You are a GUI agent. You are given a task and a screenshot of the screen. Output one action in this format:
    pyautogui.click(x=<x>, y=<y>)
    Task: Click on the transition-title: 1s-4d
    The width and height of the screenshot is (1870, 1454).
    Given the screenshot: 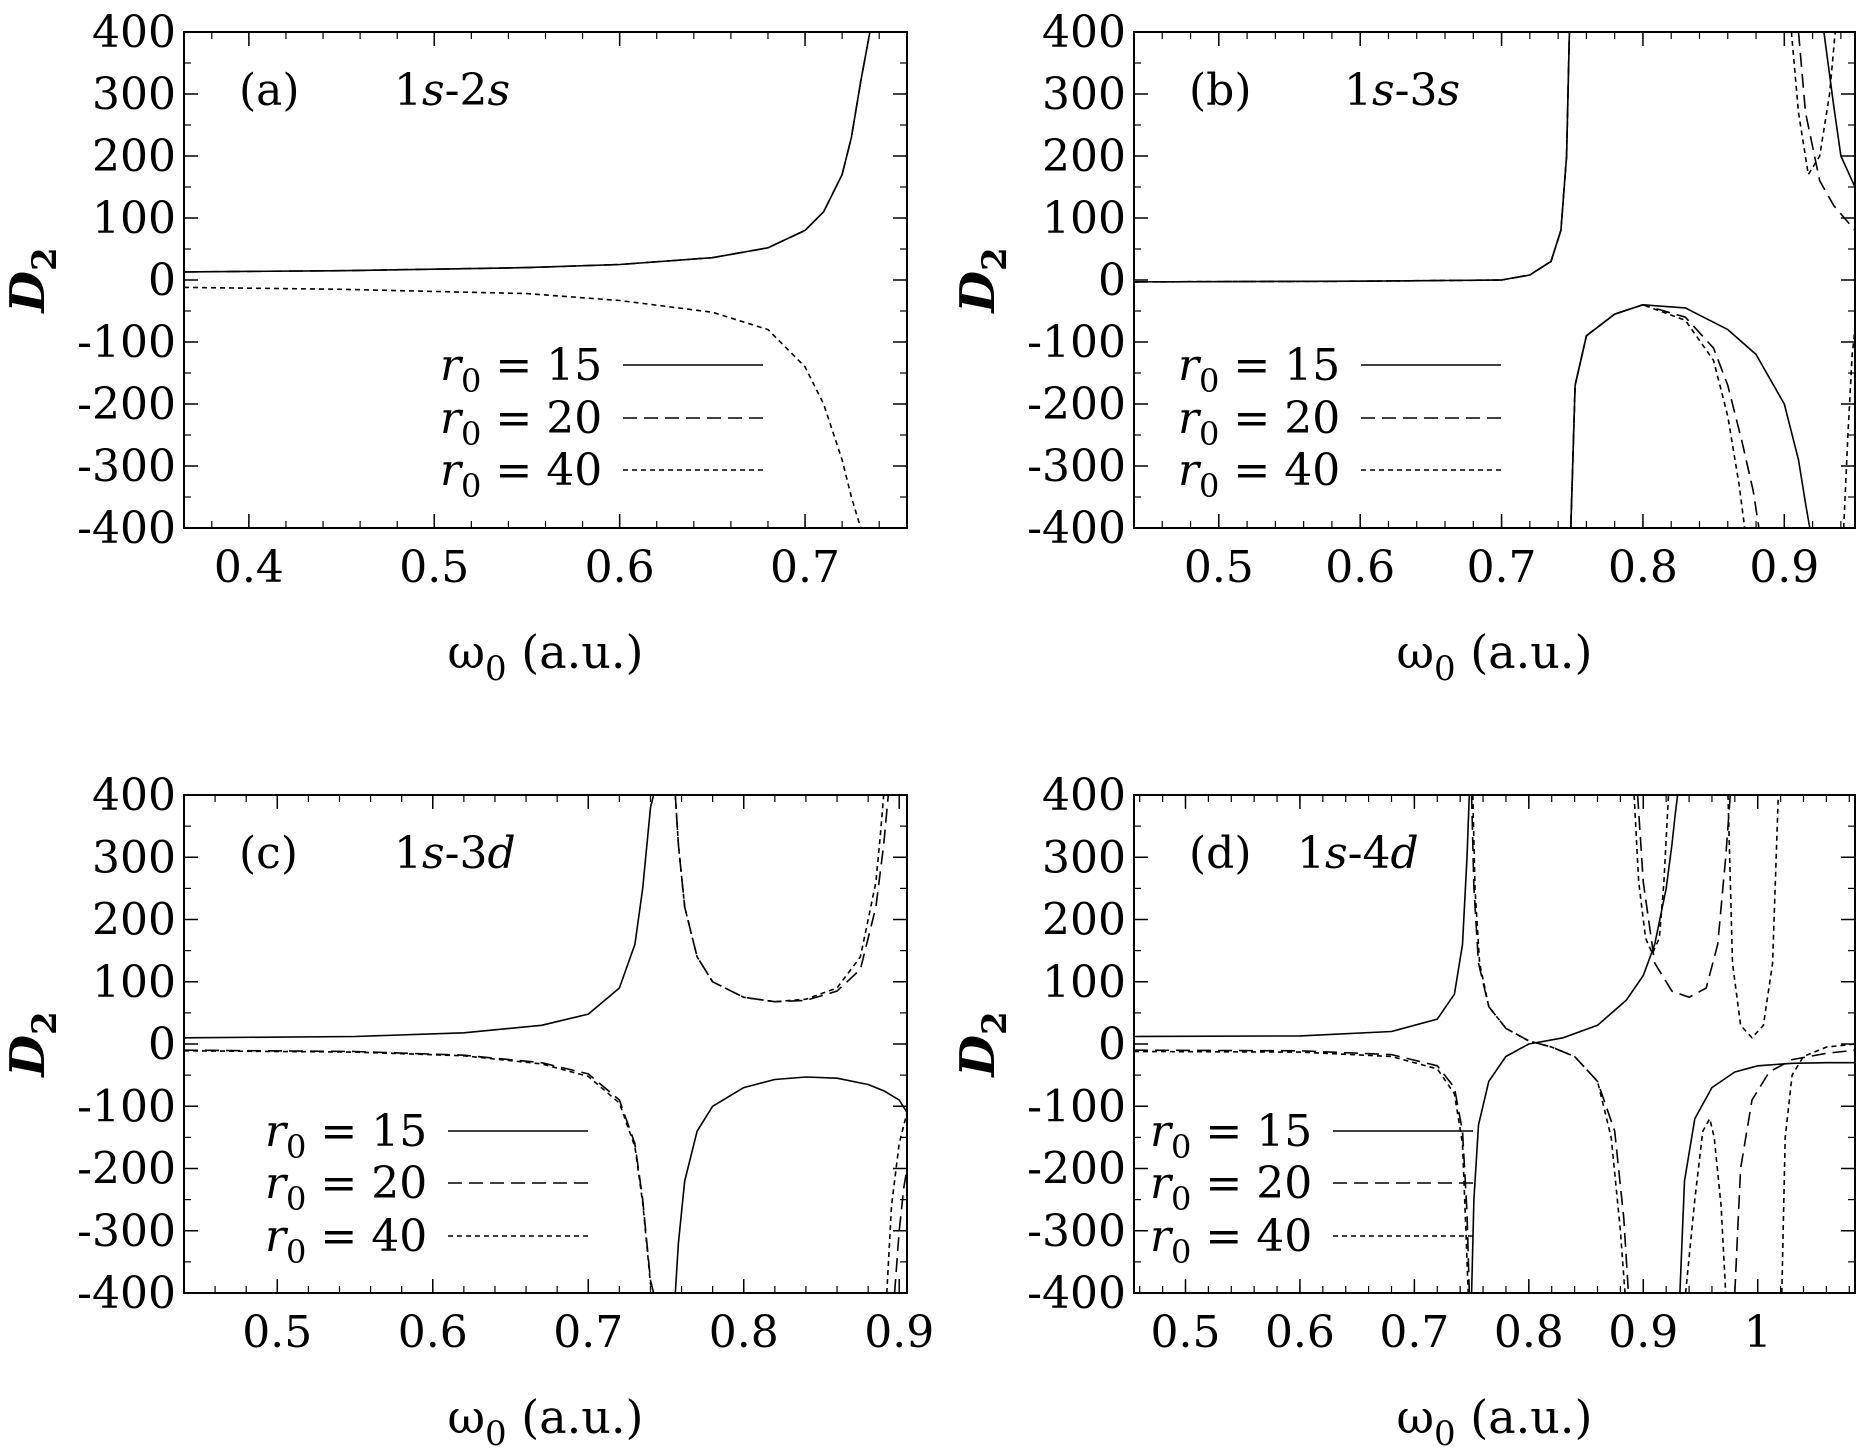 What is the action you would take?
    pyautogui.click(x=1358, y=853)
    